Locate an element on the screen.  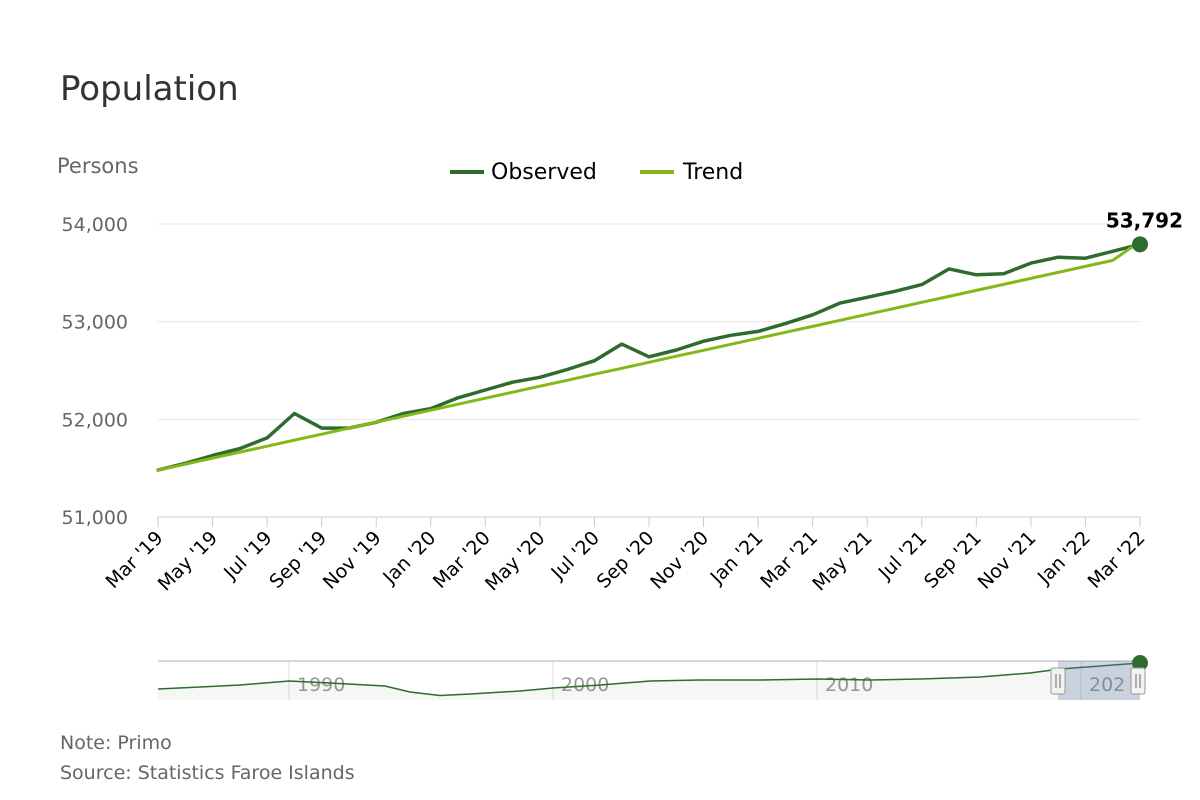
legend-label-trend: Trend is located at coordinates (712, 172).